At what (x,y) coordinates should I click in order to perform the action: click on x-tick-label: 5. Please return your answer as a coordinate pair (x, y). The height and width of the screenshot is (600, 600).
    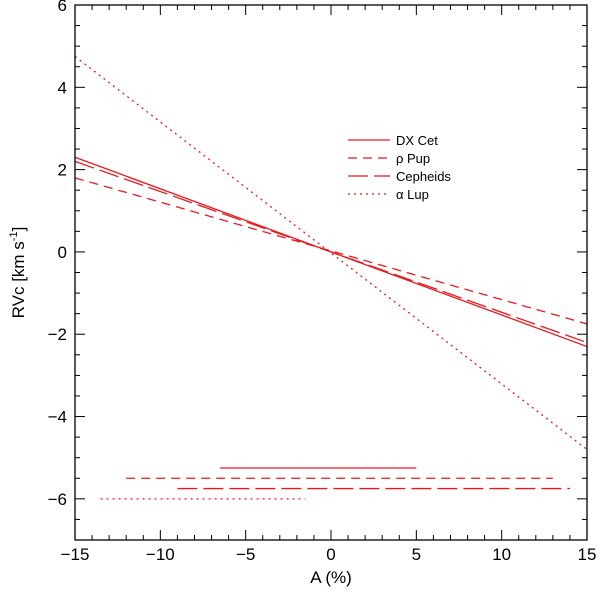
    Looking at the image, I should click on (416, 554).